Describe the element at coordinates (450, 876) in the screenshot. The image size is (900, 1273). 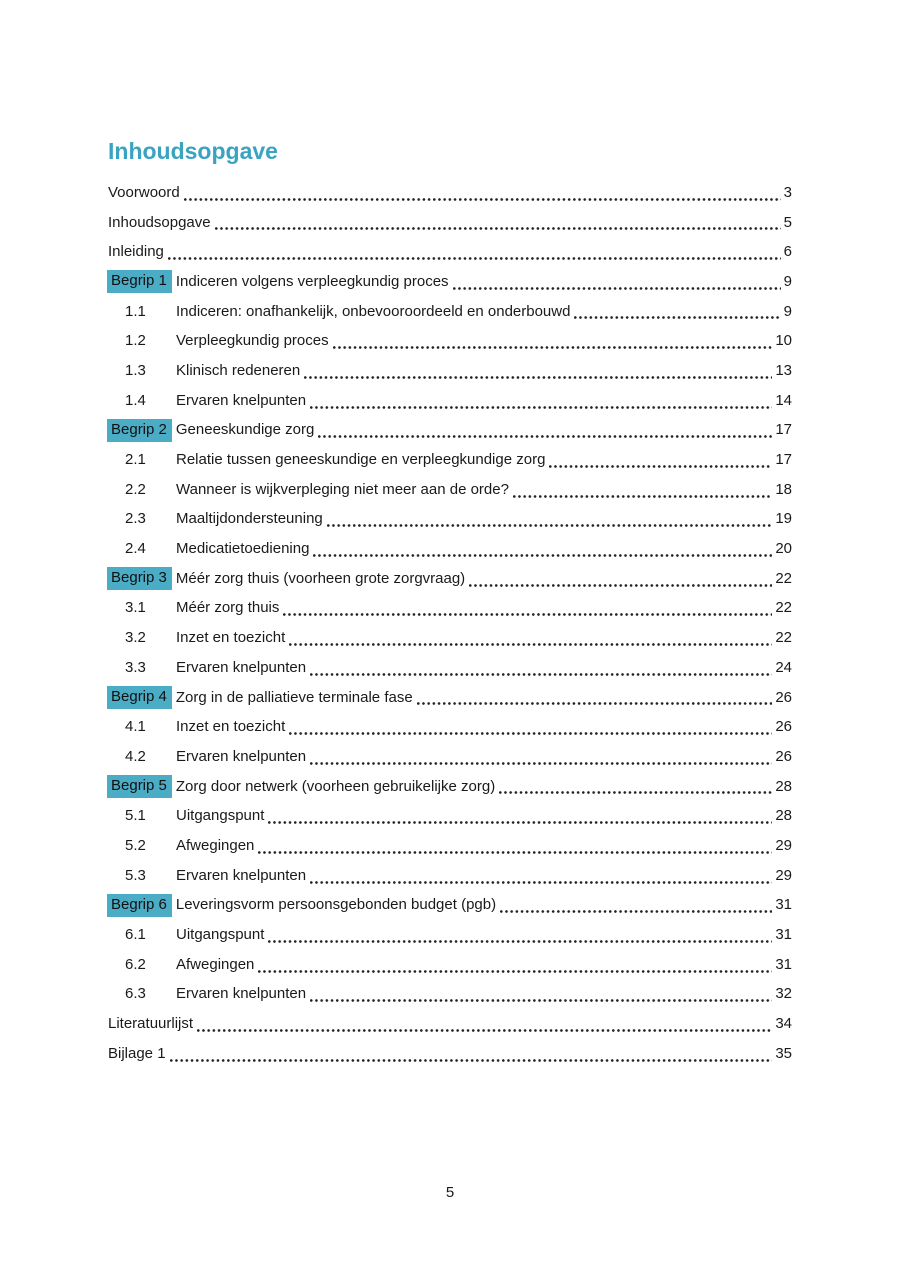
I see `toc-entry: 5.3 Ervaren knelpunten 29` at that location.